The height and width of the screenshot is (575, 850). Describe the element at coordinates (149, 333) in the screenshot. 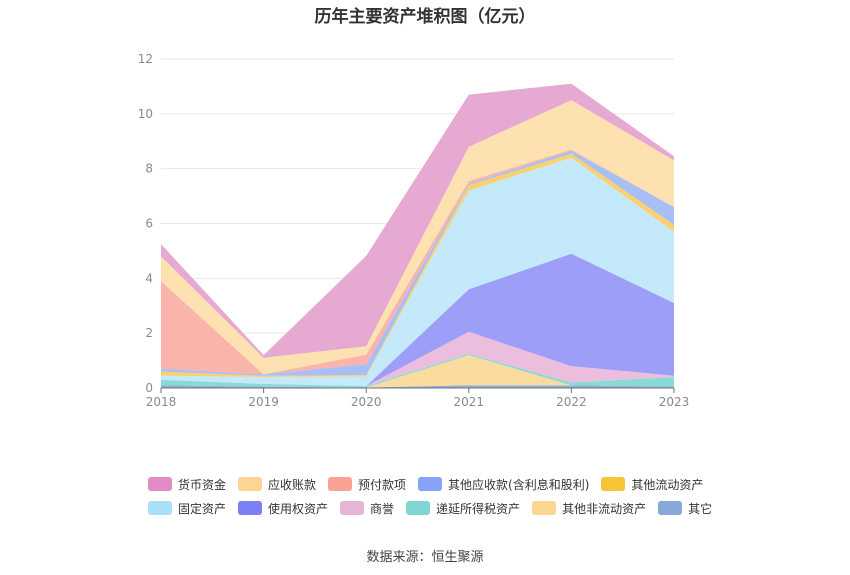

I see `y-tick-label: 2` at that location.